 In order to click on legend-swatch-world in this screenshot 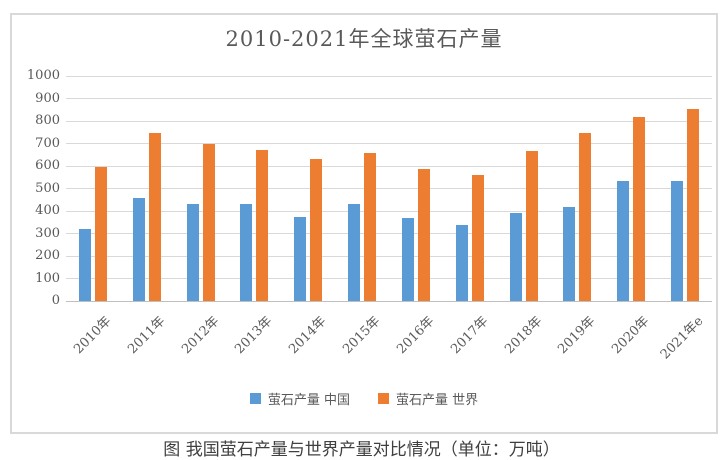, I will do `click(383, 398)`.